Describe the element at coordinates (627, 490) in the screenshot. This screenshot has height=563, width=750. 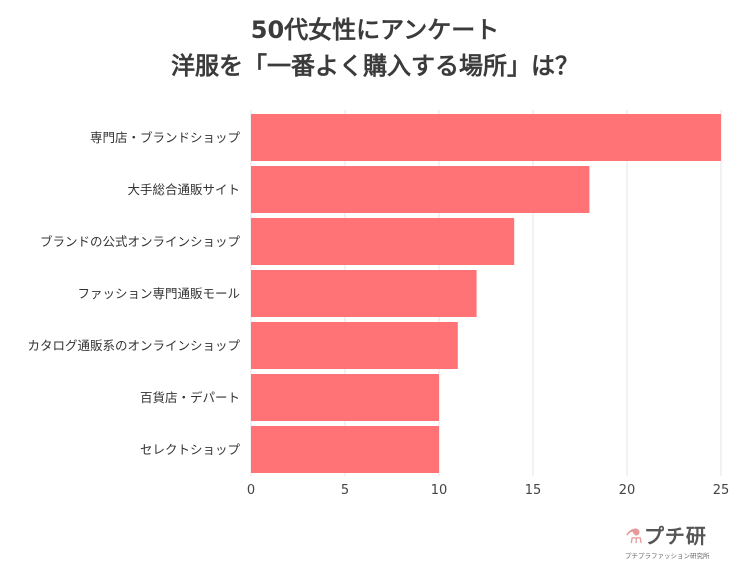
I see `x-tick-label: 20` at that location.